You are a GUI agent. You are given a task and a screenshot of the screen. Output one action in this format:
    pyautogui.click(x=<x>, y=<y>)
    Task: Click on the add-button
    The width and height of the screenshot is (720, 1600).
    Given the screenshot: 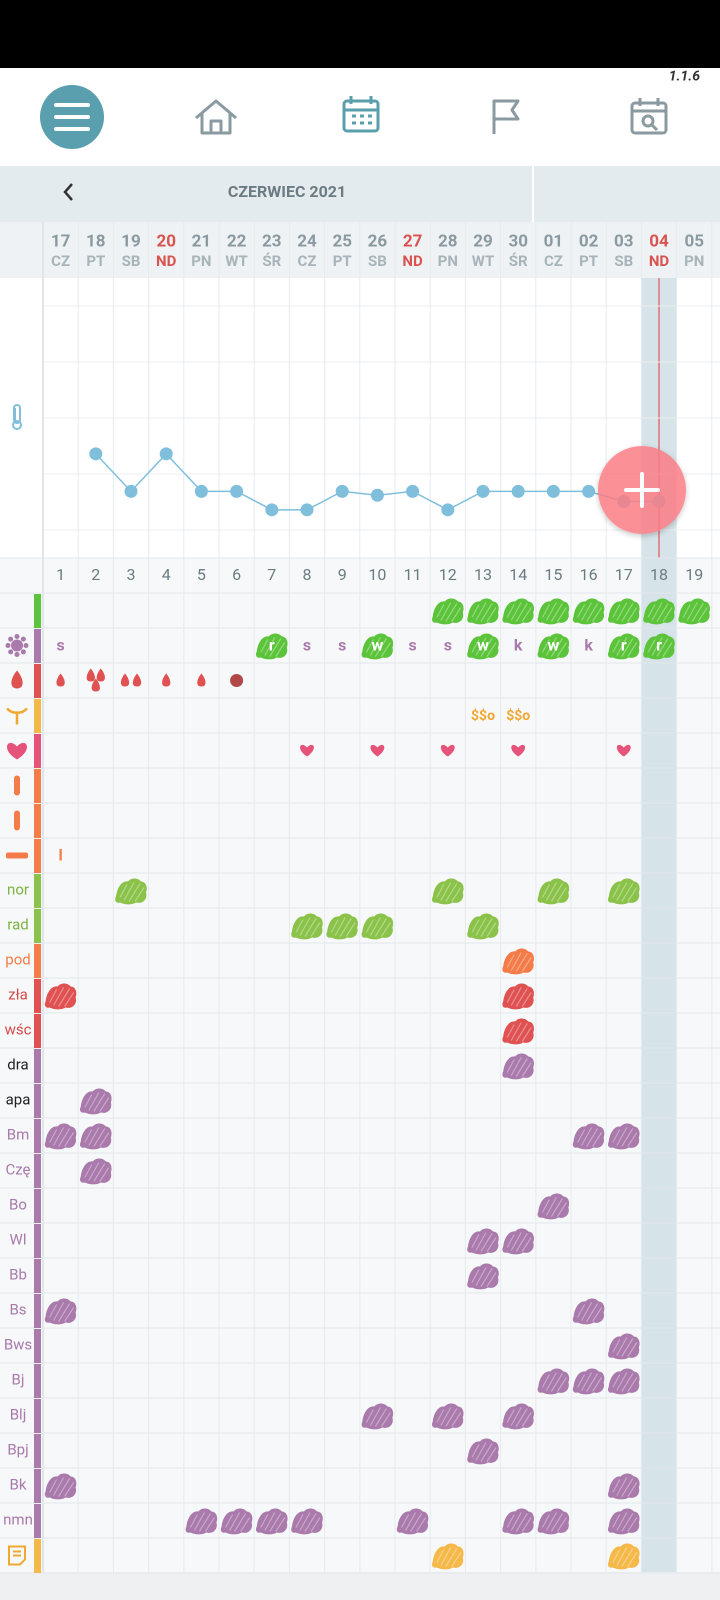 What is the action you would take?
    pyautogui.click(x=642, y=490)
    